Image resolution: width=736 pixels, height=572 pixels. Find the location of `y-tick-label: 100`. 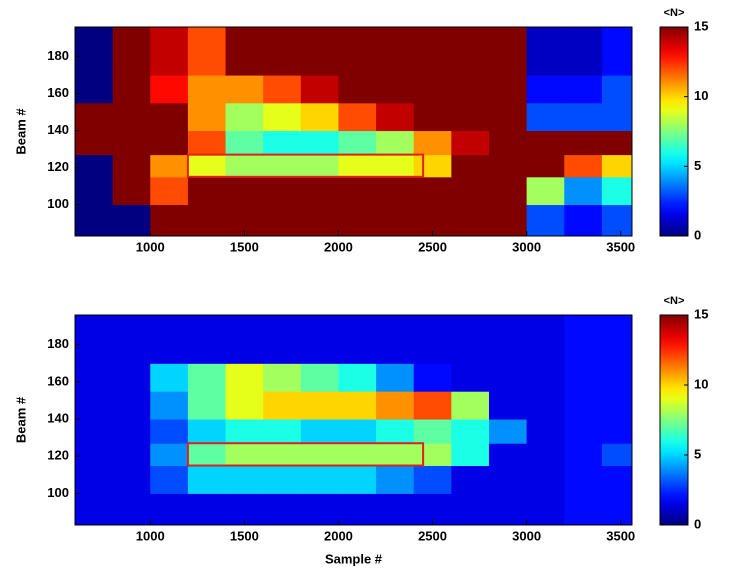

y-tick-label: 100 is located at coordinates (58, 492).